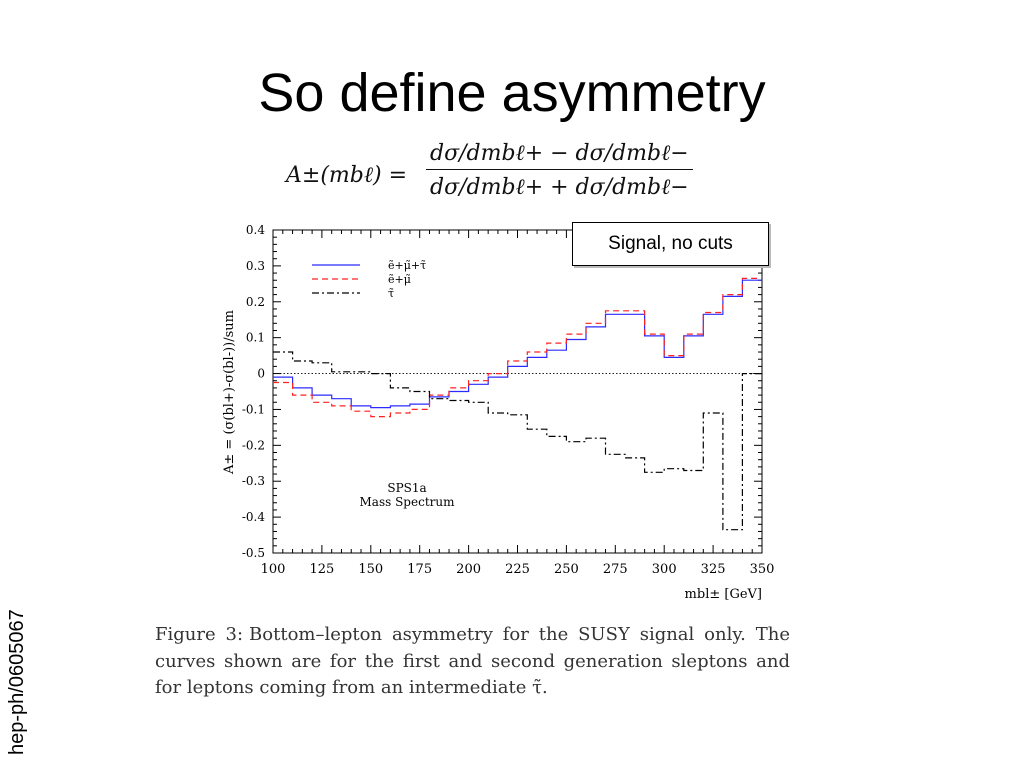 This screenshot has height=768, width=1024. What do you see at coordinates (253, 445) in the screenshot?
I see `y-tick-label: -0.2` at bounding box center [253, 445].